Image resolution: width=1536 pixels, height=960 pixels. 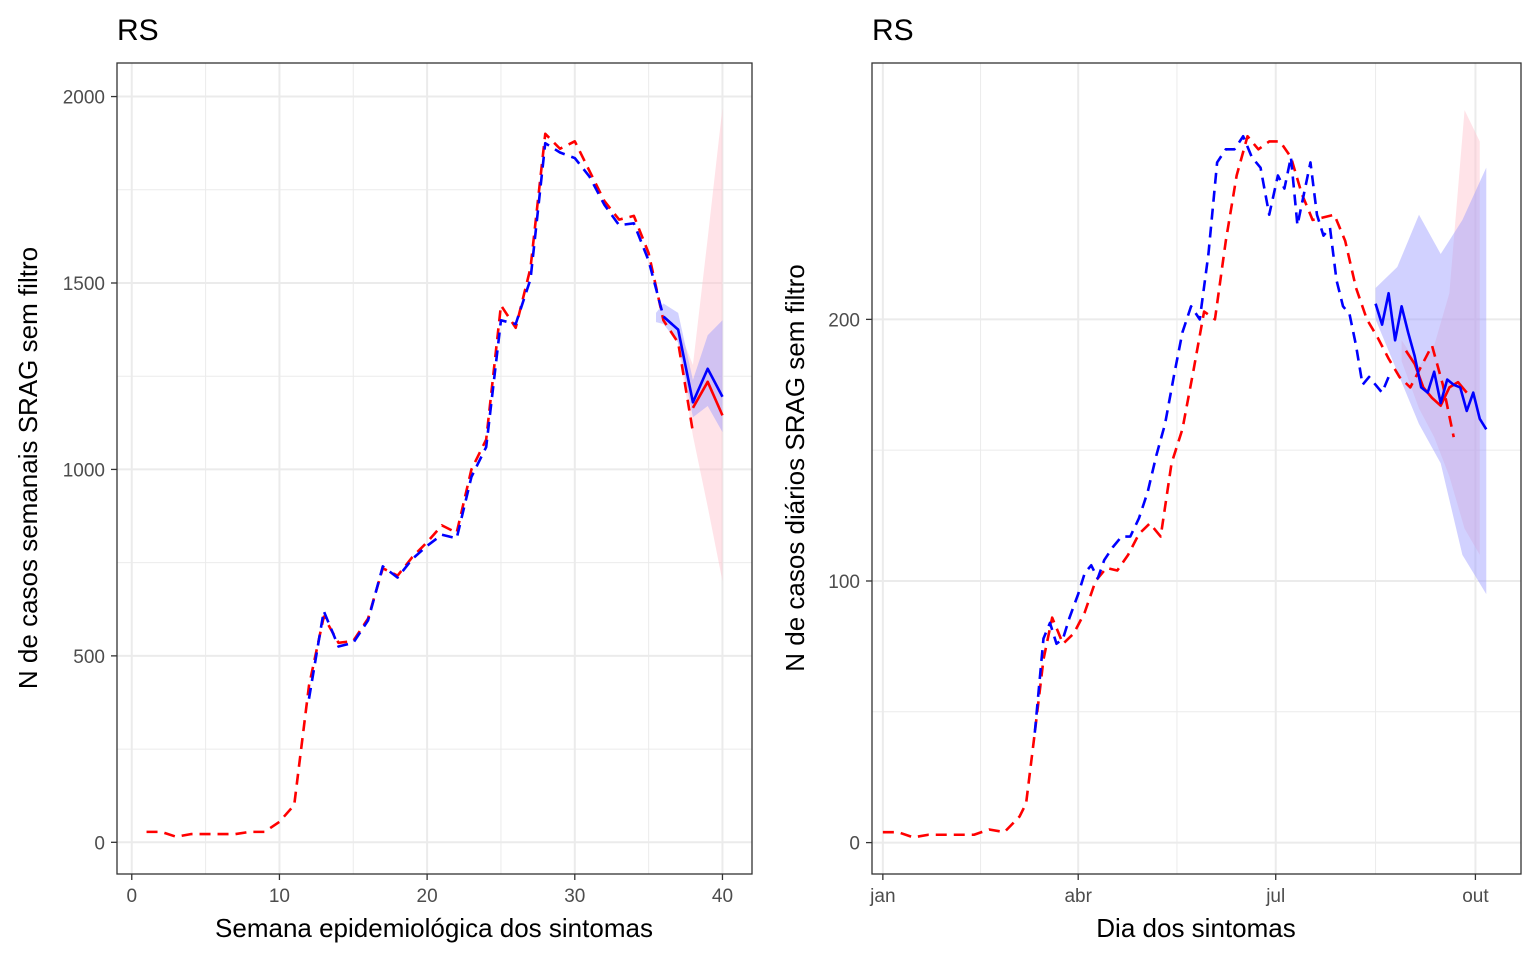 What do you see at coordinates (1275, 896) in the screenshot?
I see `x-tick-label: jul` at bounding box center [1275, 896].